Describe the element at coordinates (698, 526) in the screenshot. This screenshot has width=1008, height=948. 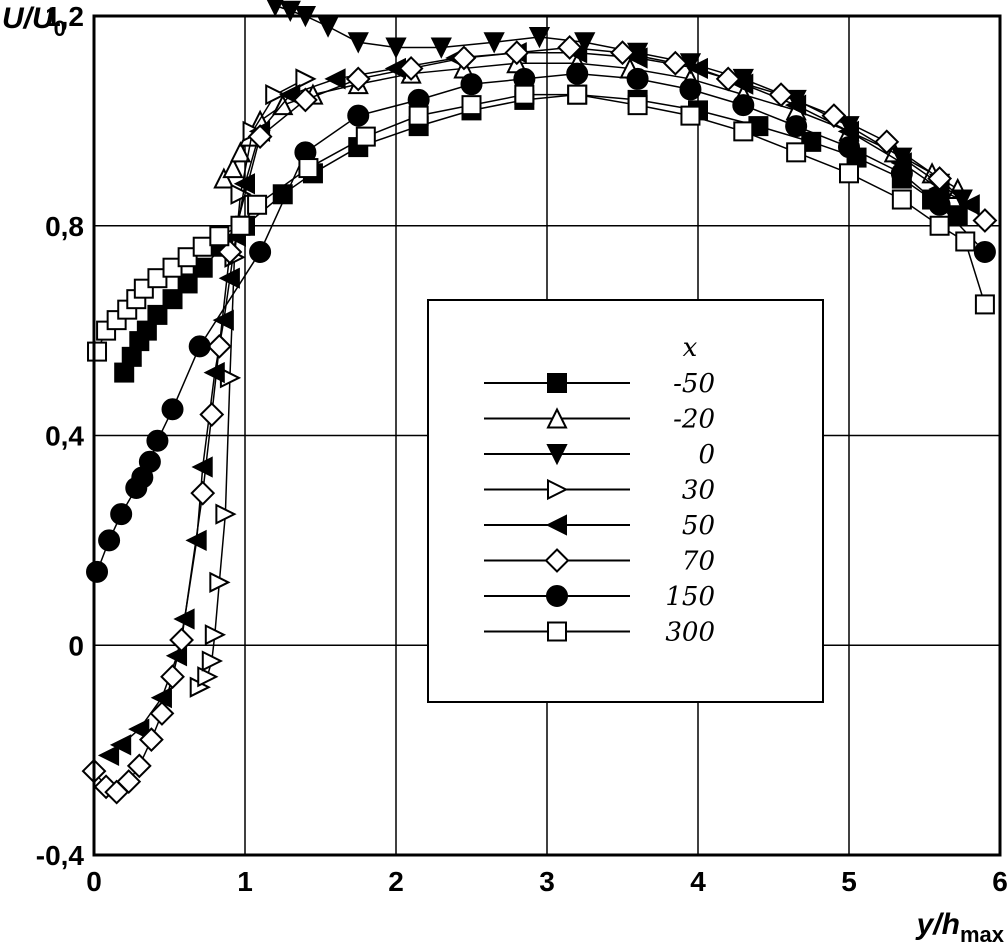
I see `legend-label: 50` at that location.